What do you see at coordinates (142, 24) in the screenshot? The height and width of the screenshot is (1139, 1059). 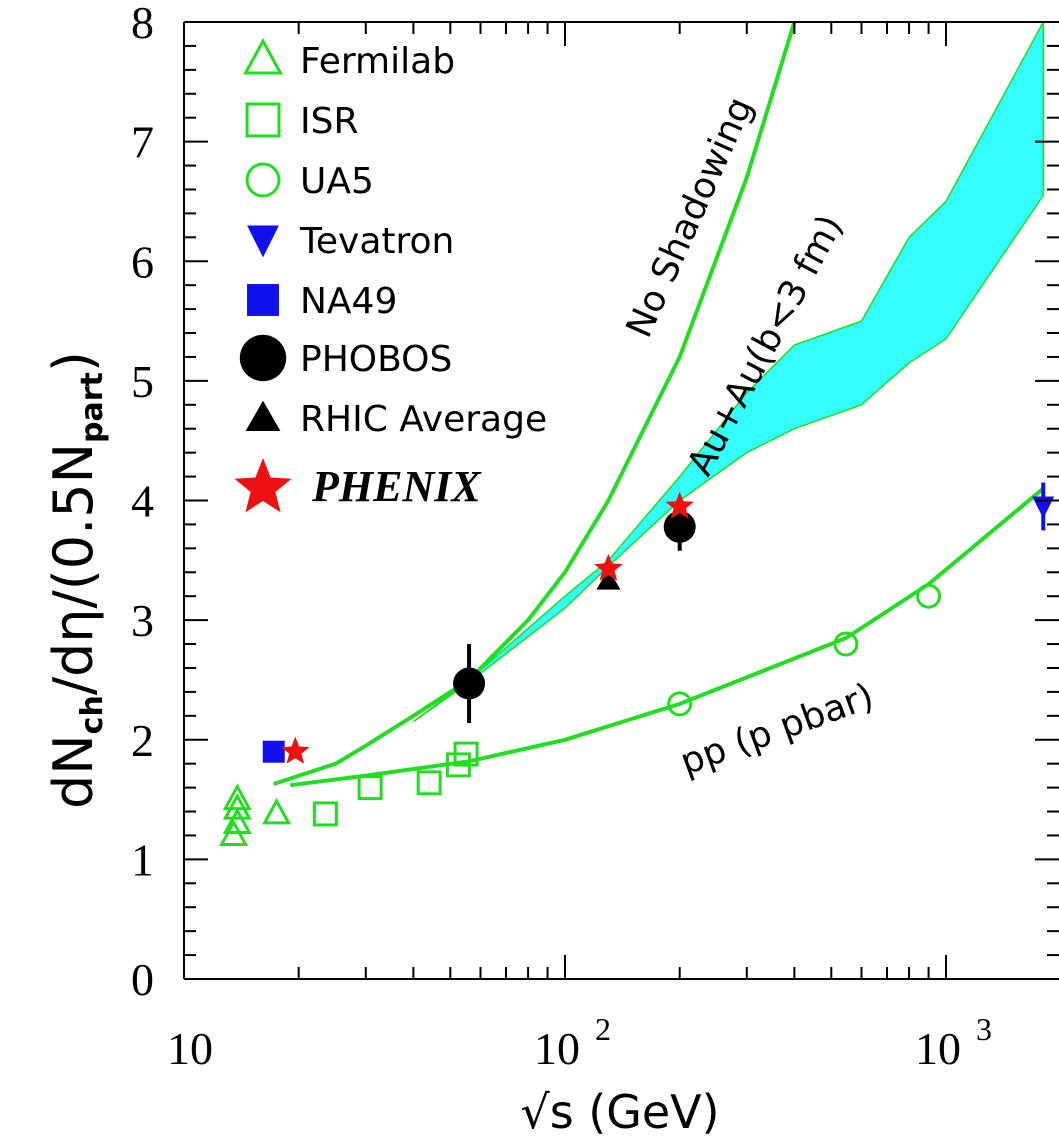 I see `y-tick-label: 8` at bounding box center [142, 24].